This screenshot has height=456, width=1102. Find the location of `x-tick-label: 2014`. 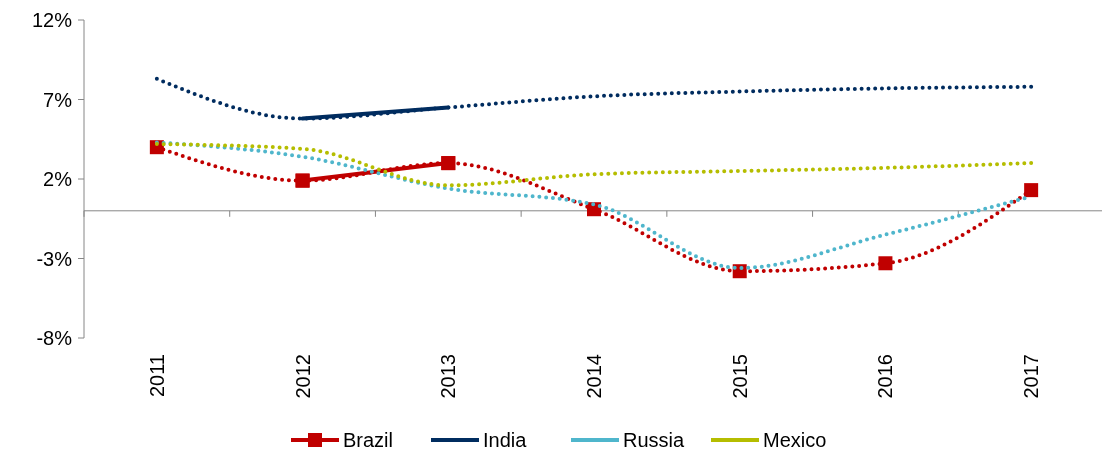

x-tick-label: 2014 is located at coordinates (594, 376).